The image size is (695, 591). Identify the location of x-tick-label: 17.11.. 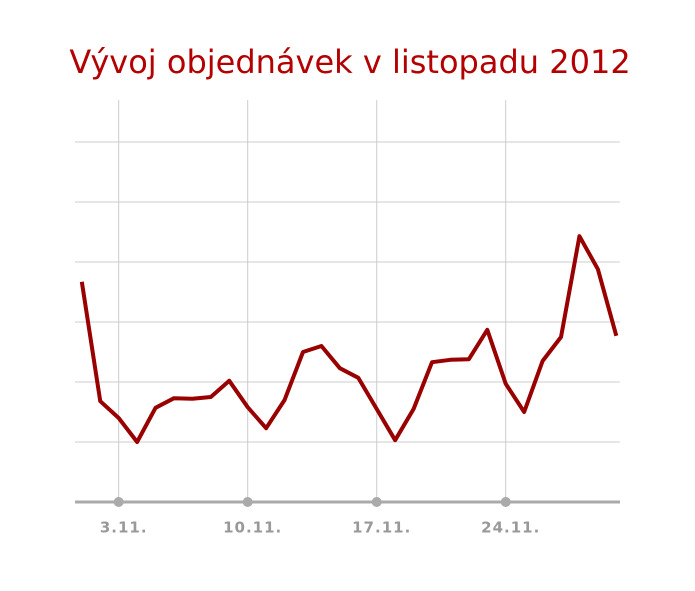
(381, 528).